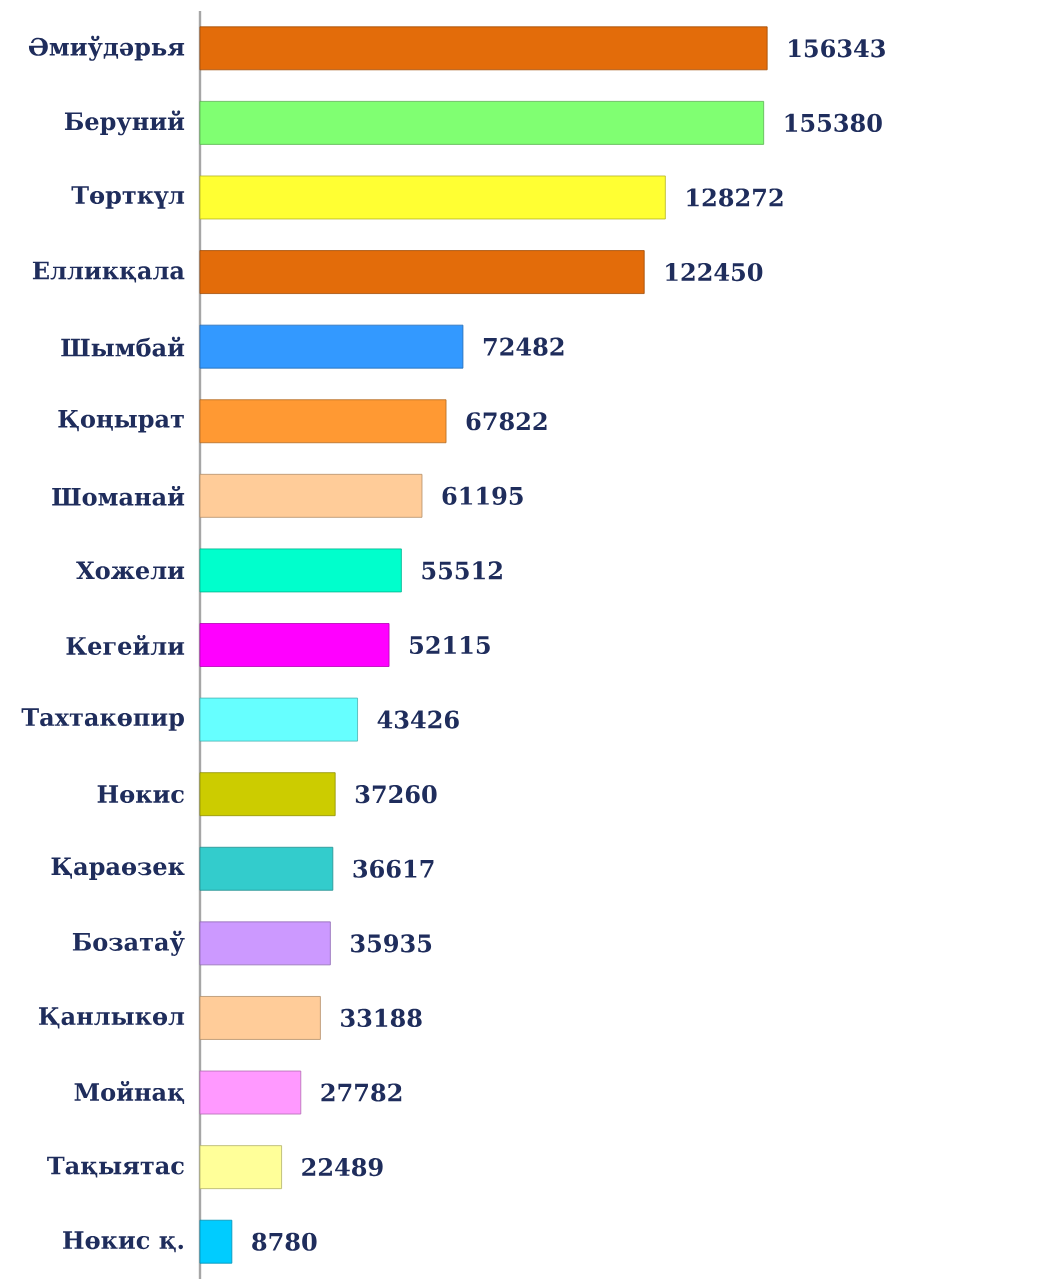  What do you see at coordinates (115, 1167) in the screenshot?
I see `y-tick-label: Тақыятас` at bounding box center [115, 1167].